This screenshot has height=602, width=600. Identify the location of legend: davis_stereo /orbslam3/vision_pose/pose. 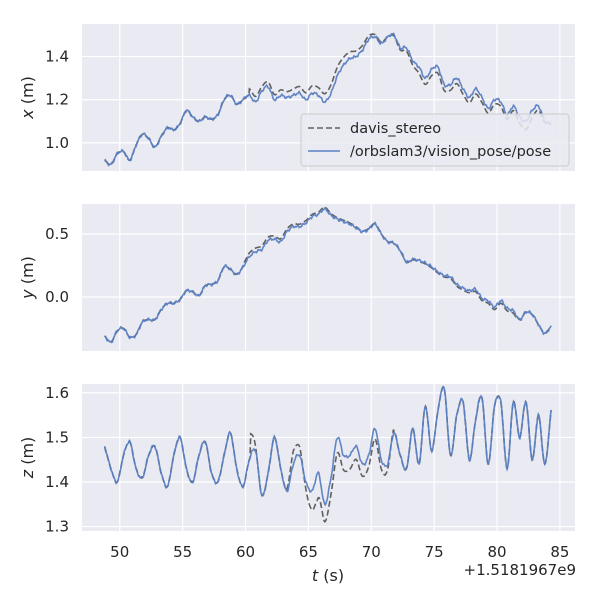
(435, 140).